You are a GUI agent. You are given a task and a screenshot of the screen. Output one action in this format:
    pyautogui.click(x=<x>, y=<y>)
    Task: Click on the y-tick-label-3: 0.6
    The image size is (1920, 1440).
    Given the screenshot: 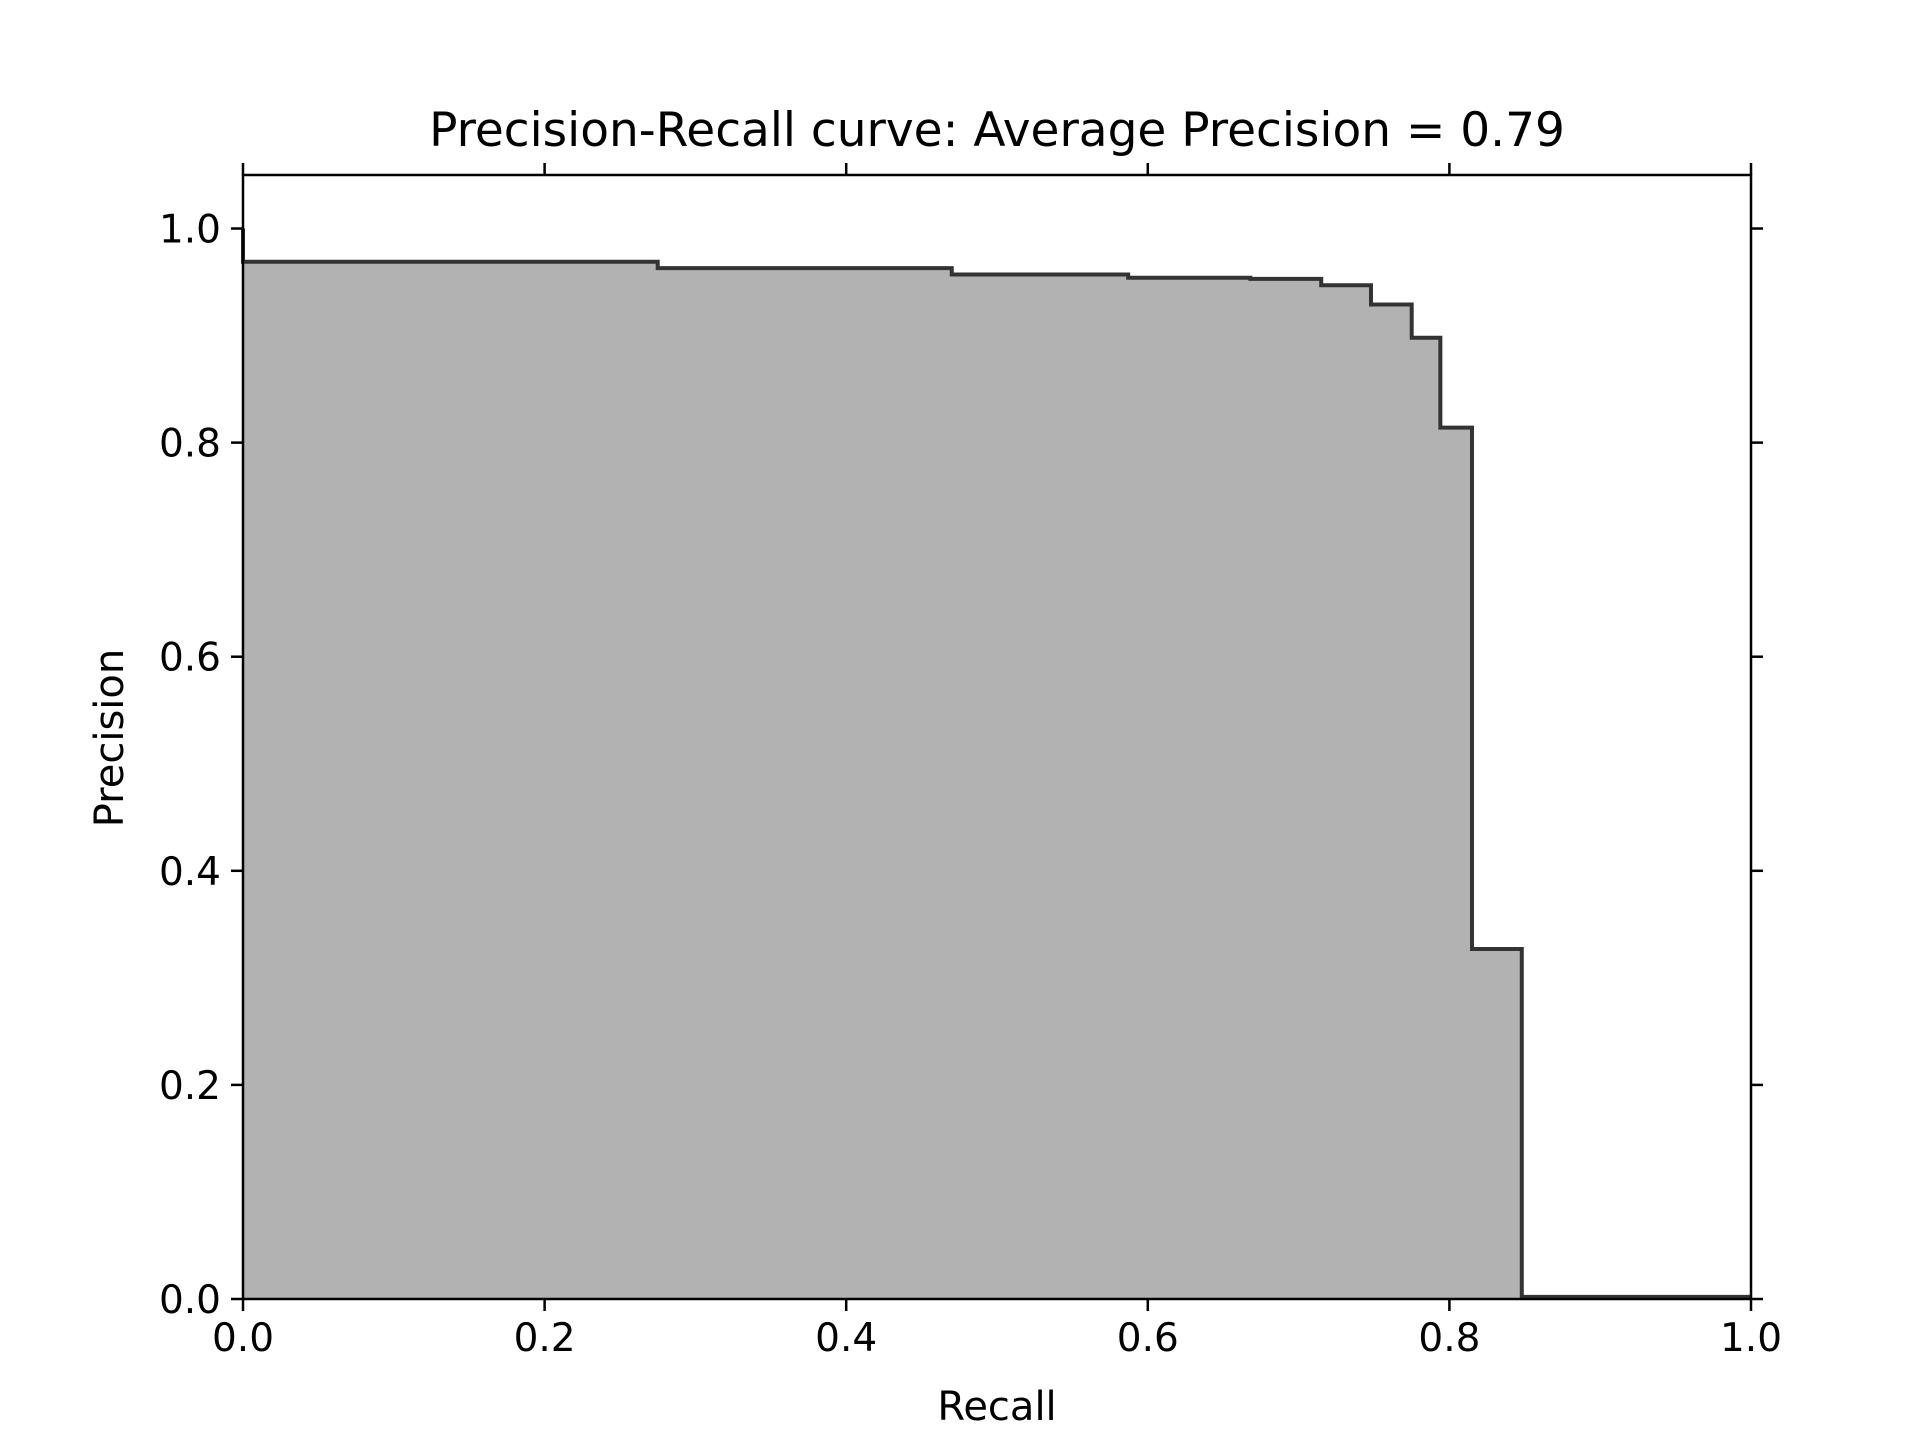 What is the action you would take?
    pyautogui.click(x=190, y=658)
    